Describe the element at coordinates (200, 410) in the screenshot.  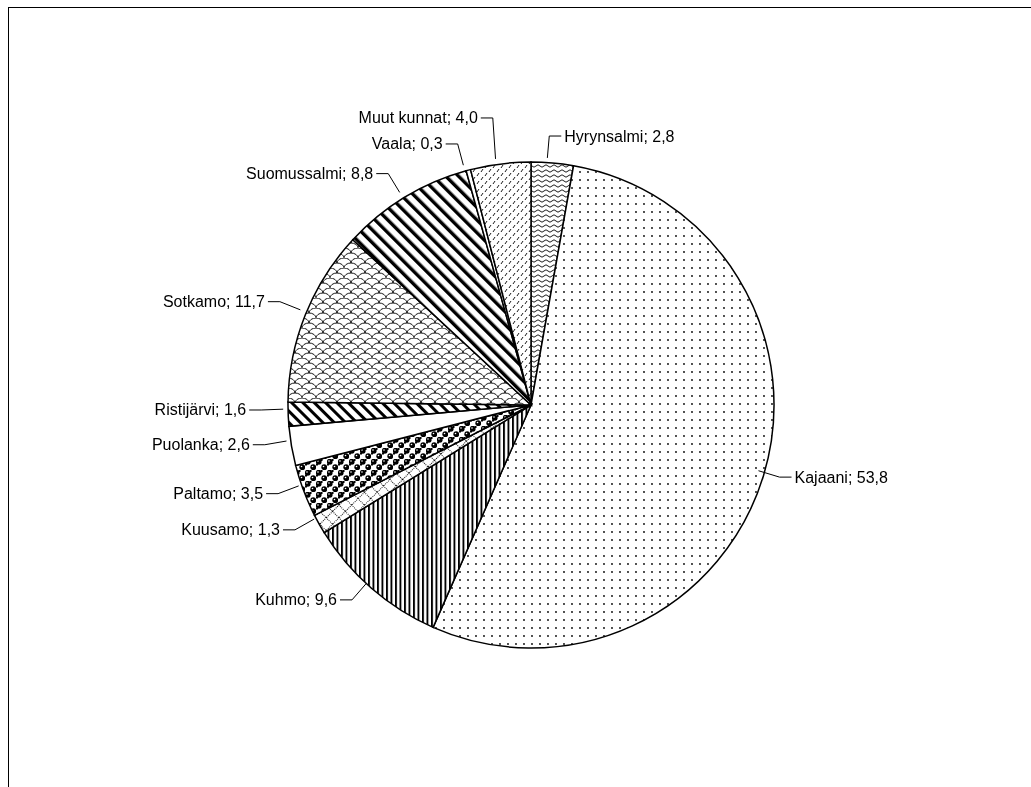
I see `slice-label: Ristijärvi; 1,6` at that location.